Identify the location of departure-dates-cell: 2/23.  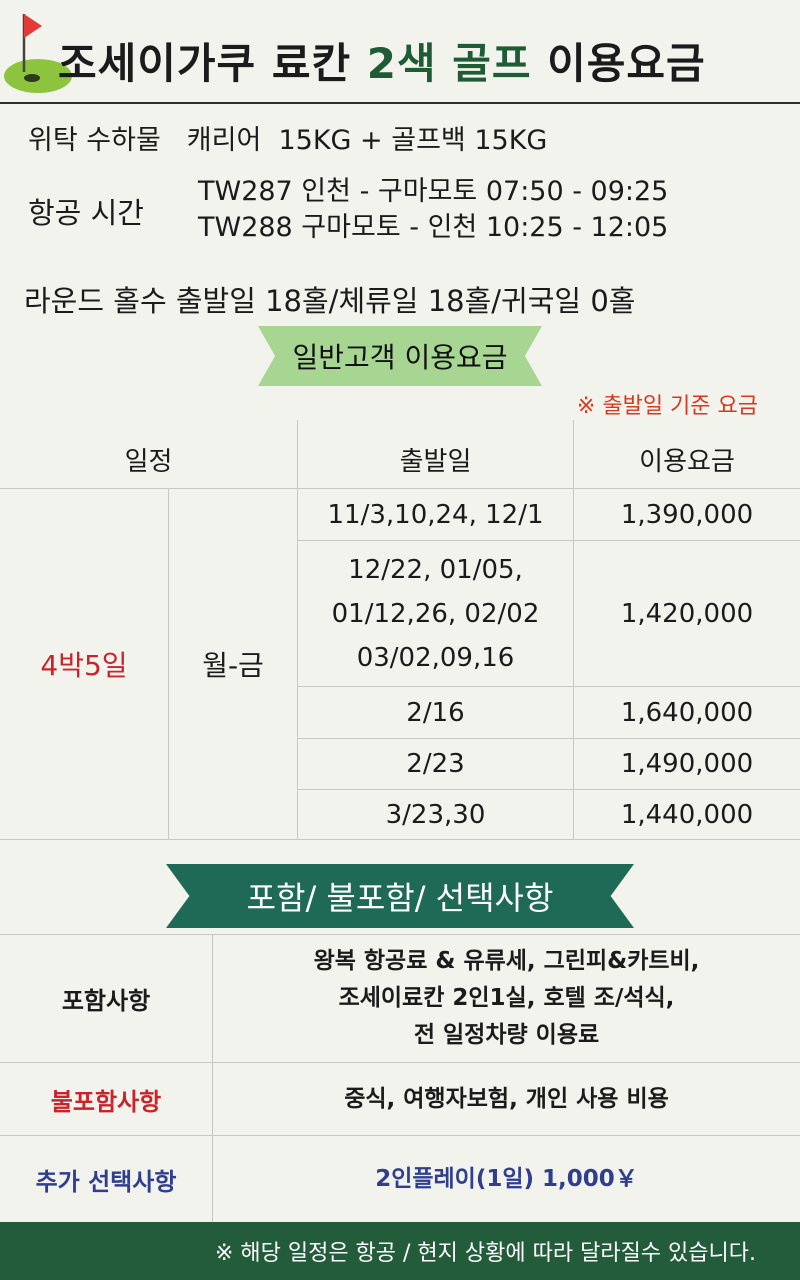
(435, 764).